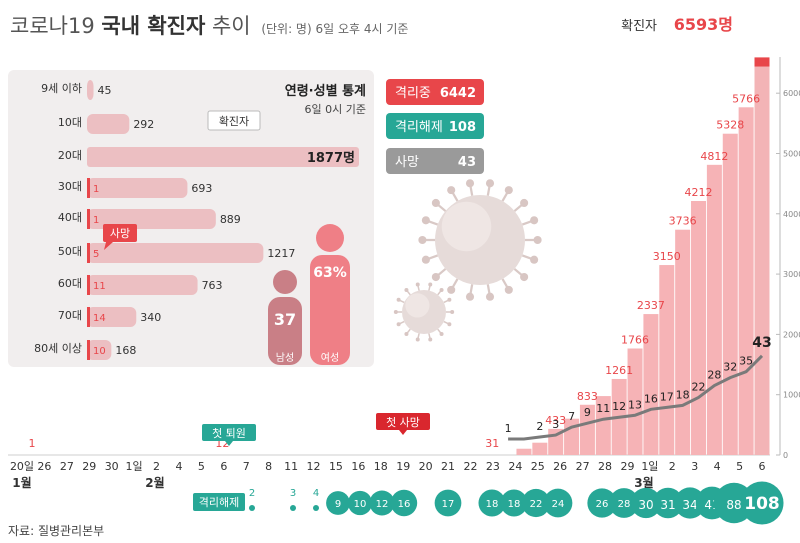 The height and width of the screenshot is (543, 800). What do you see at coordinates (672, 466) in the screenshot?
I see `x-tick-label: 2` at bounding box center [672, 466].